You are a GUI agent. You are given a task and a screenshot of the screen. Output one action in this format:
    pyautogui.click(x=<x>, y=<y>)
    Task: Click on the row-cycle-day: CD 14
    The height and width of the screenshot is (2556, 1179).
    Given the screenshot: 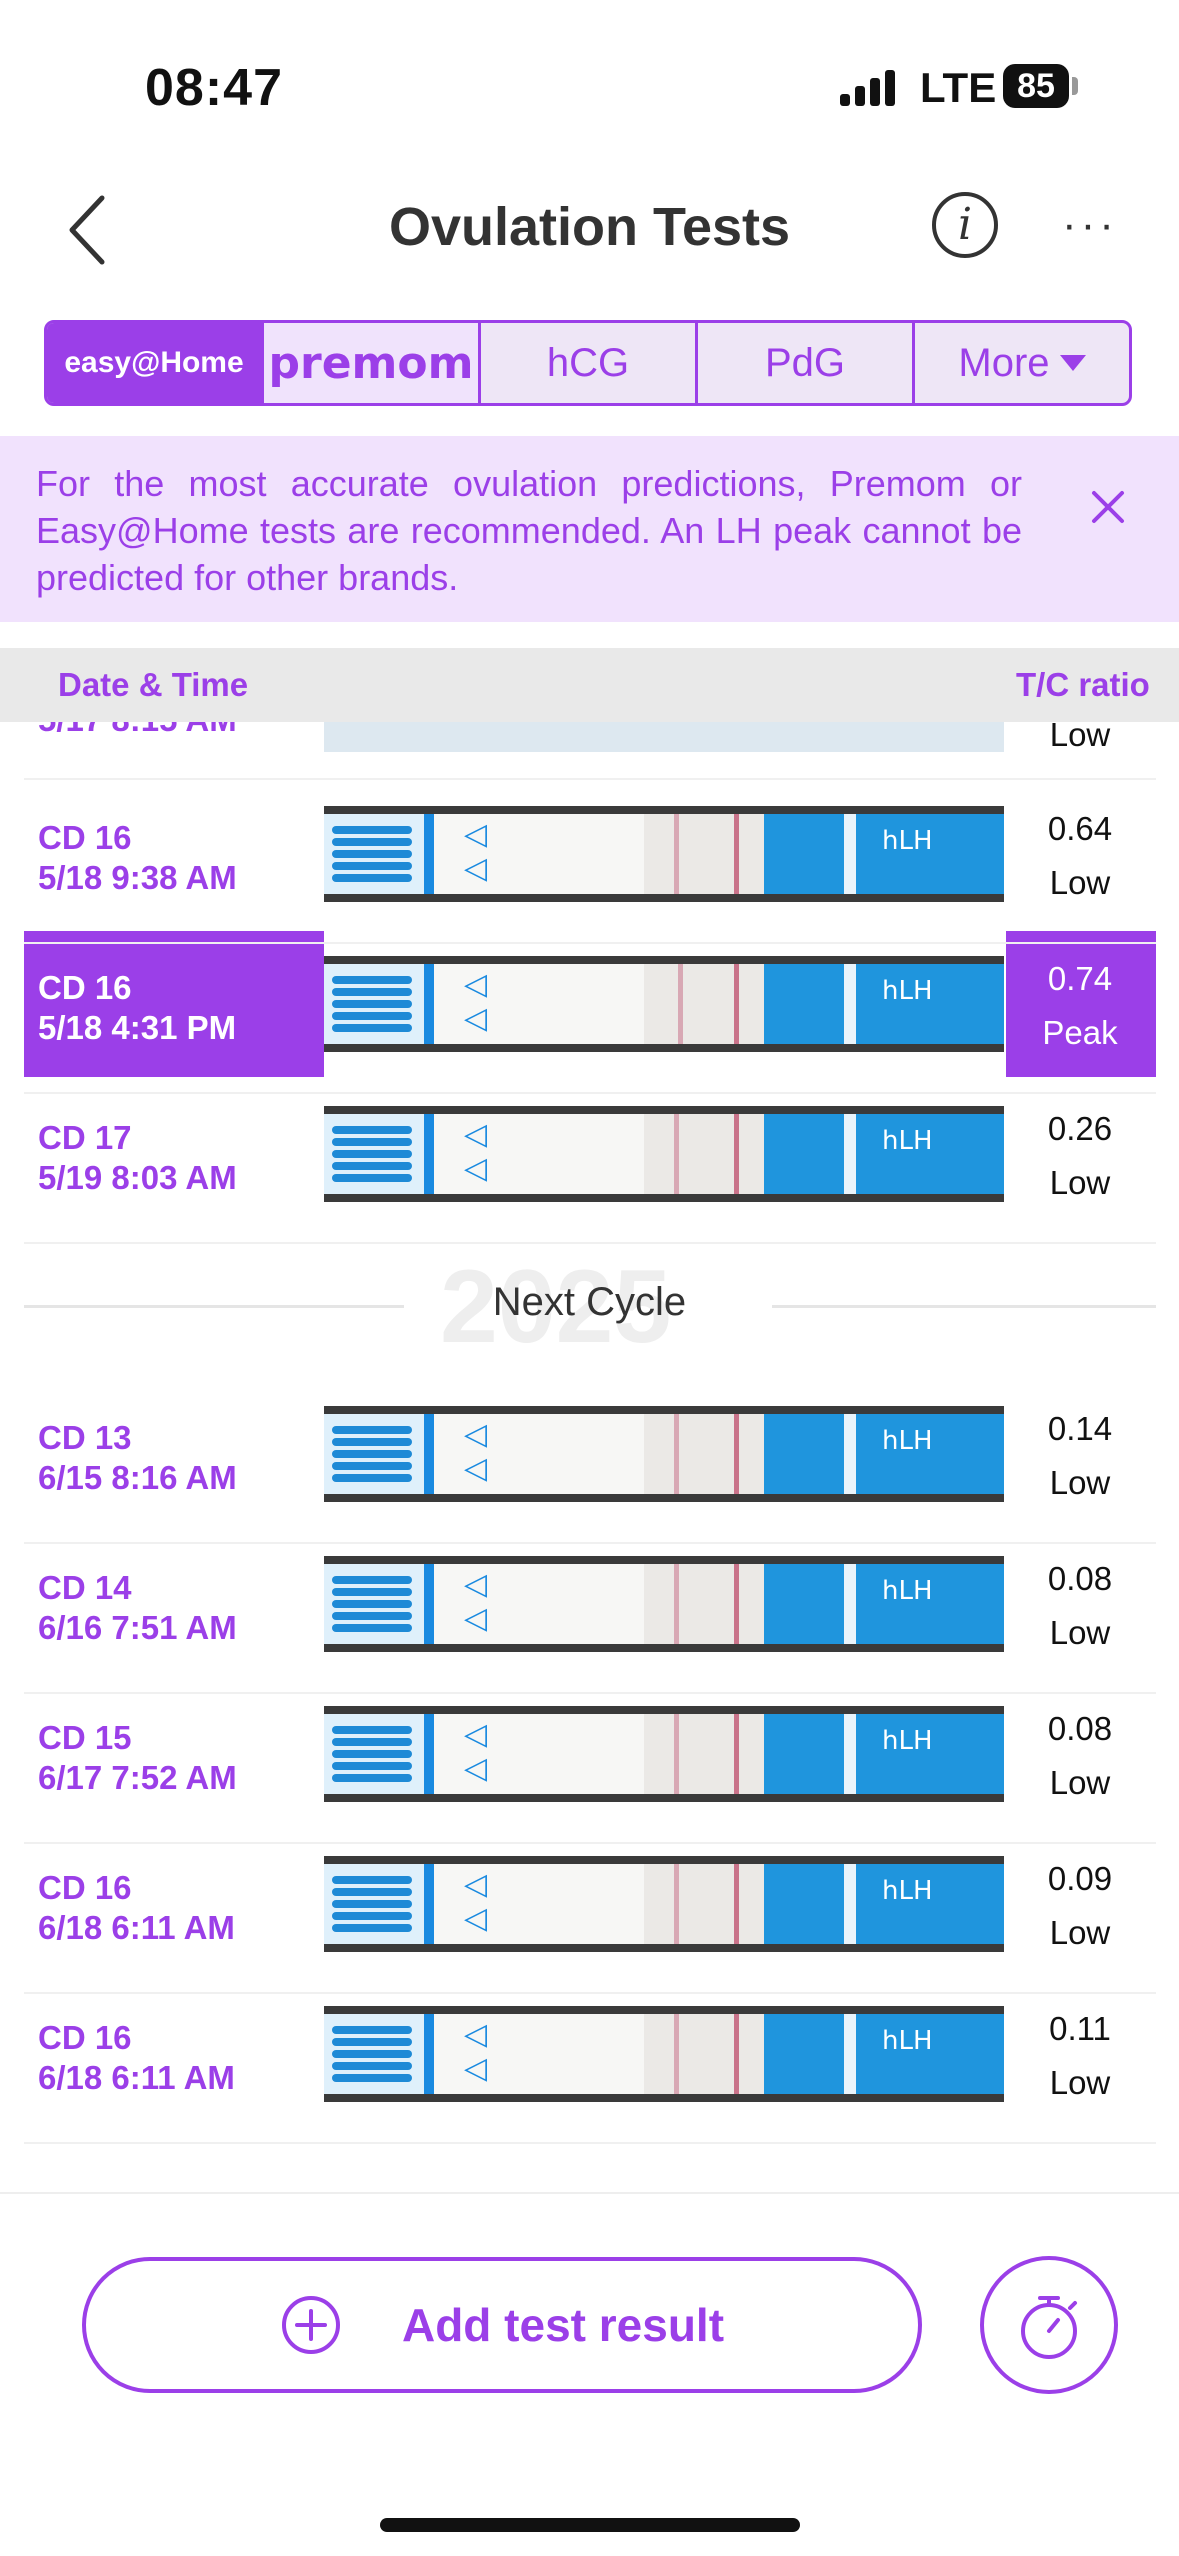 What is the action you would take?
    pyautogui.click(x=85, y=1587)
    